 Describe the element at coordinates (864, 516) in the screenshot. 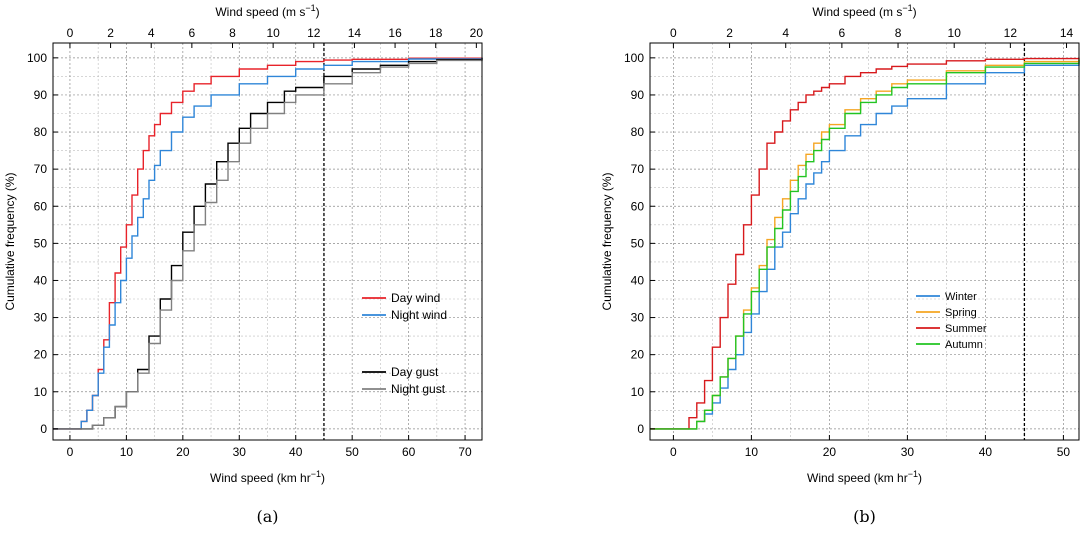

I see `panel-caption: (b)` at that location.